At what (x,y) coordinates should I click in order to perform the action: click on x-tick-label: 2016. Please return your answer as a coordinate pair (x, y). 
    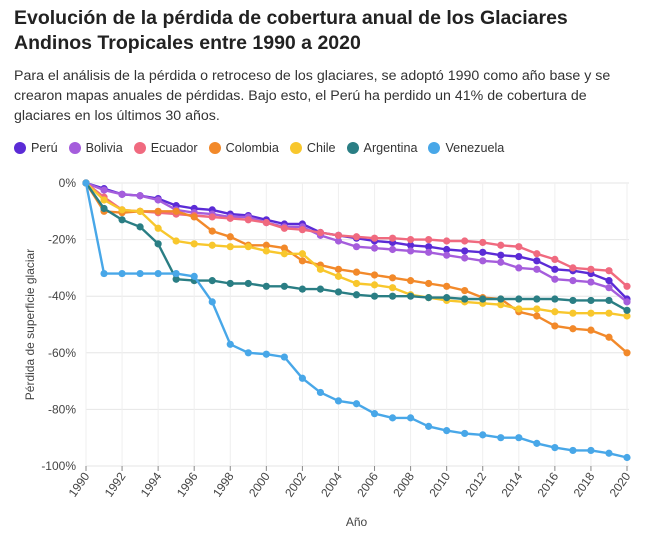
    Looking at the image, I should click on (548, 484).